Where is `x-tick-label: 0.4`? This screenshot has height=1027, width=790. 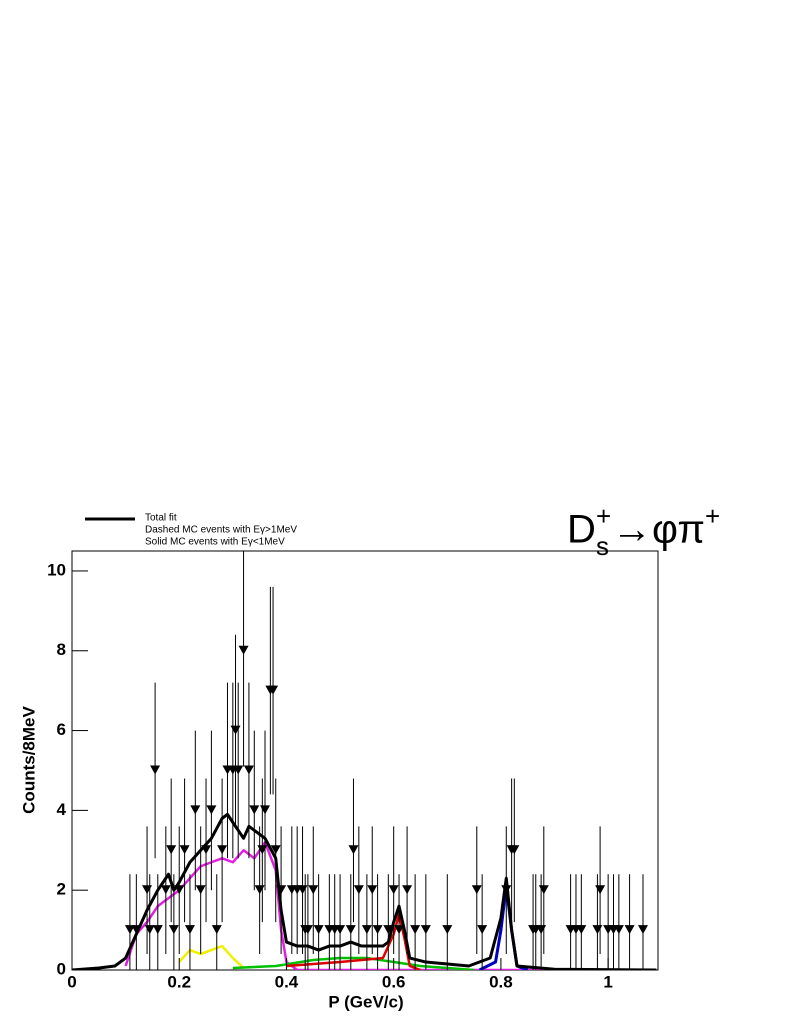 x-tick-label: 0.4 is located at coordinates (287, 981).